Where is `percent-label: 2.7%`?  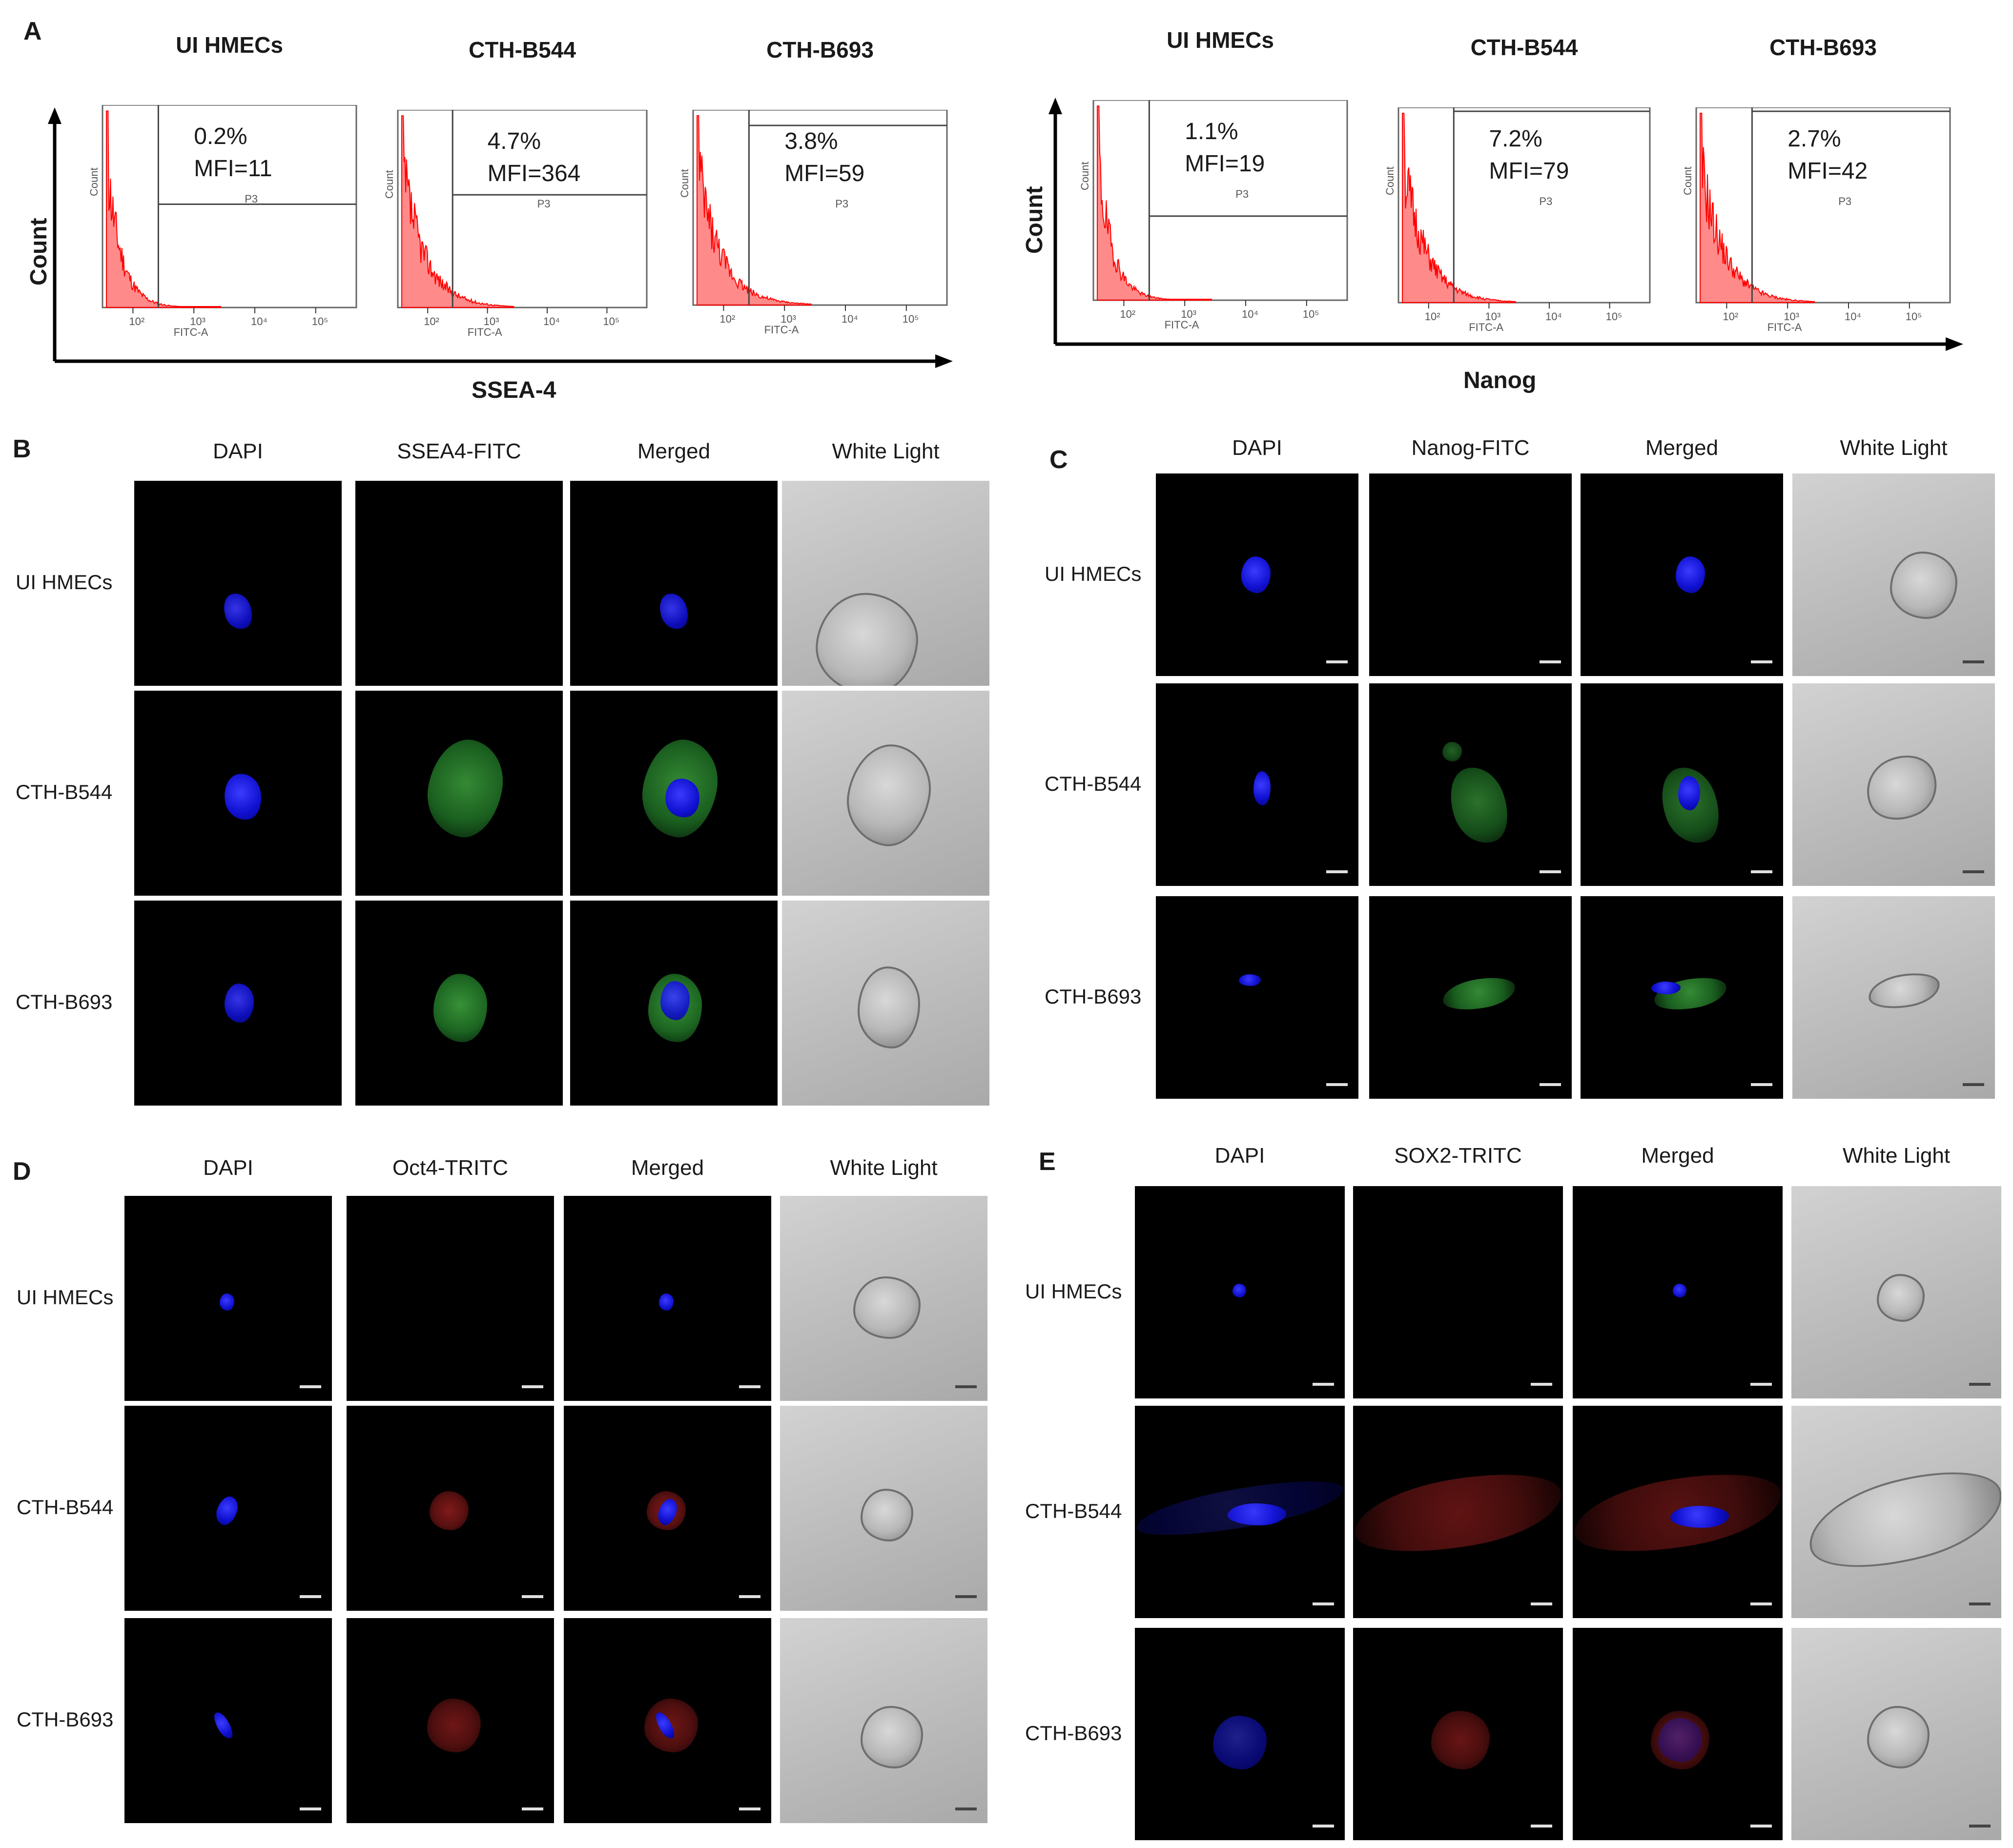 percent-label: 2.7% is located at coordinates (1814, 139).